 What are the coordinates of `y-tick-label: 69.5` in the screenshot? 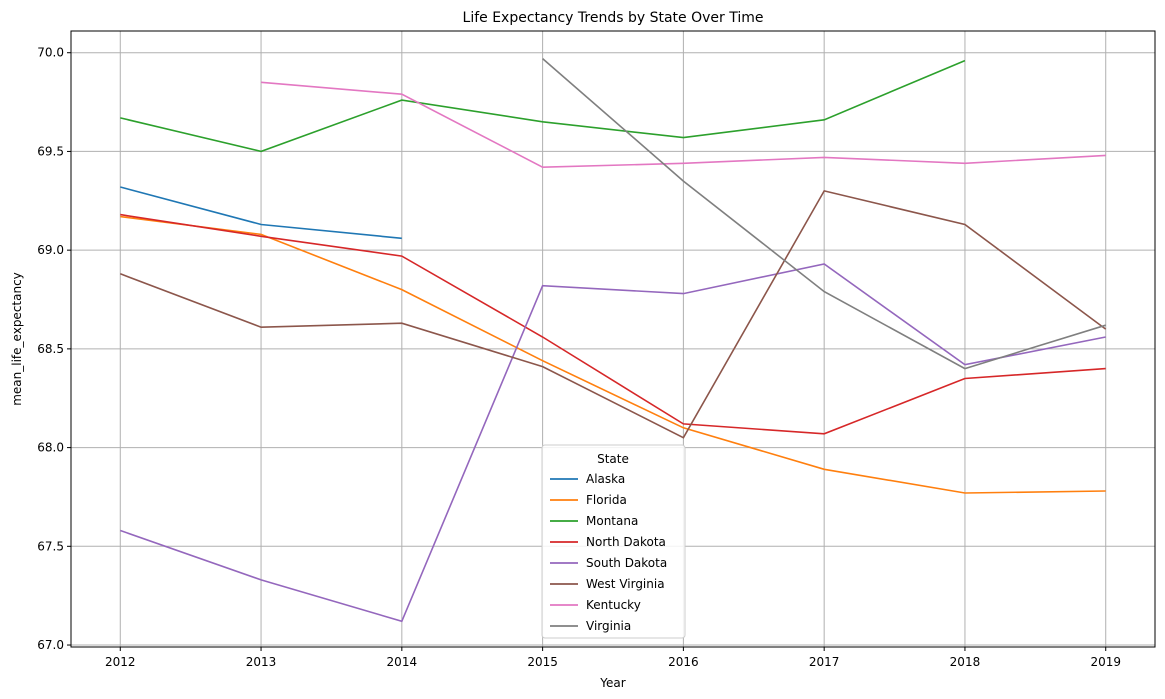 It's located at (50, 151).